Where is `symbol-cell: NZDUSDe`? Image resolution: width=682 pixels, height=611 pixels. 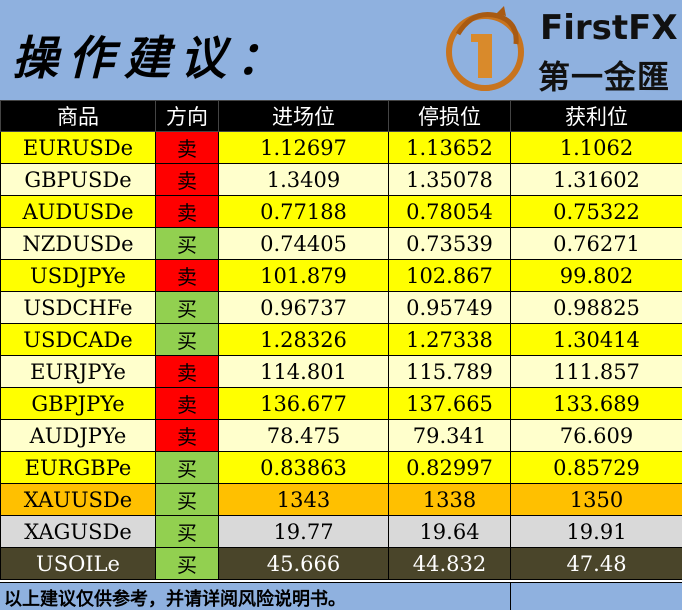
symbol-cell: NZDUSDe is located at coordinates (78, 244).